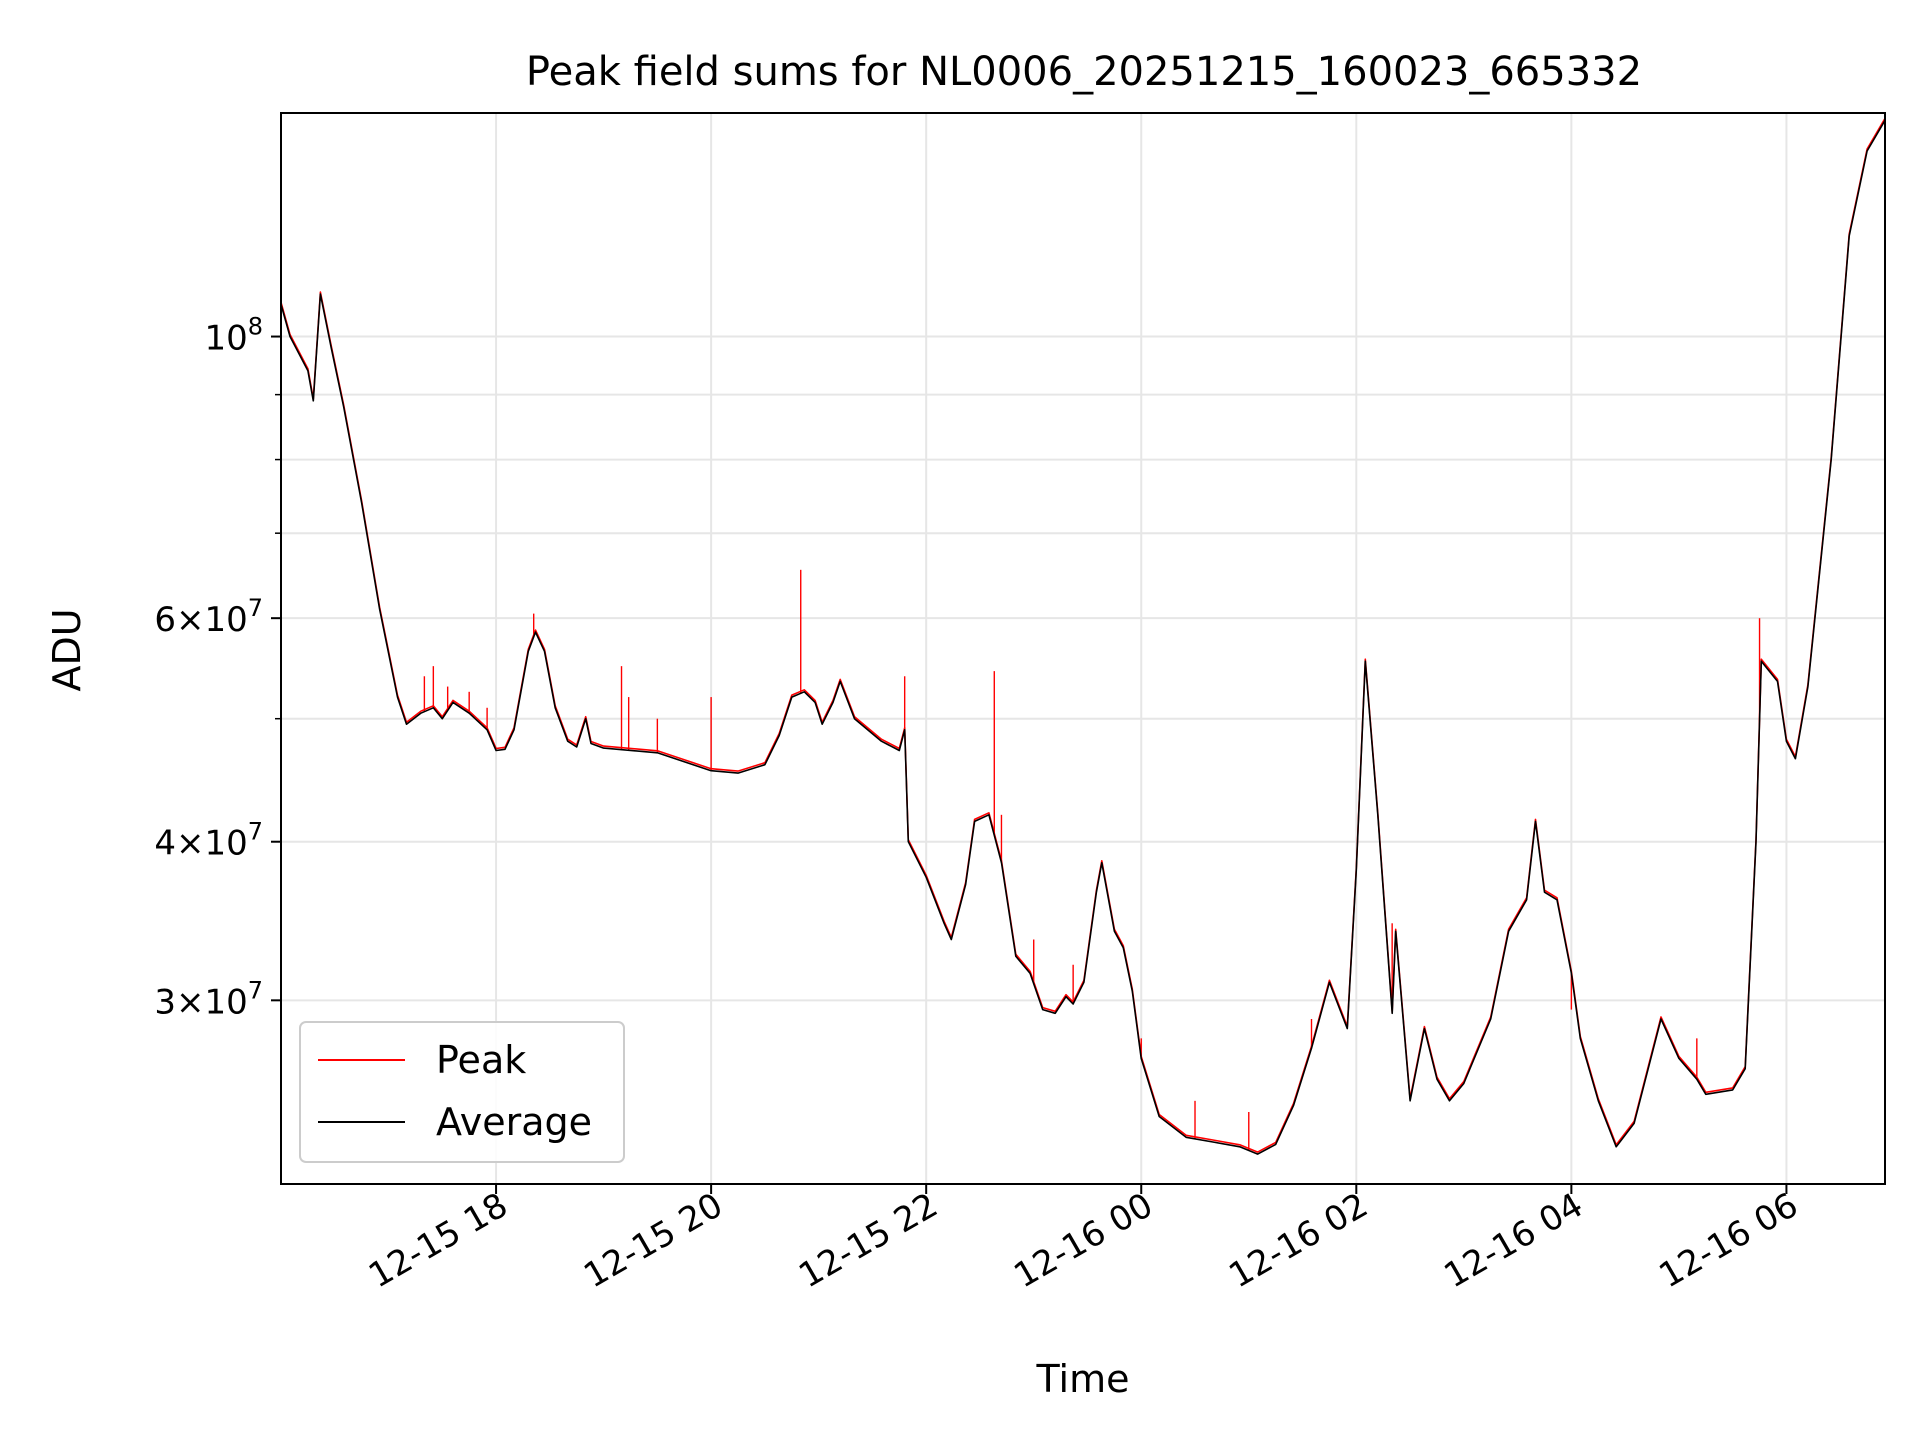 This screenshot has width=1920, height=1440. What do you see at coordinates (438, 1240) in the screenshot?
I see `x-tick-label: 12-15 18` at bounding box center [438, 1240].